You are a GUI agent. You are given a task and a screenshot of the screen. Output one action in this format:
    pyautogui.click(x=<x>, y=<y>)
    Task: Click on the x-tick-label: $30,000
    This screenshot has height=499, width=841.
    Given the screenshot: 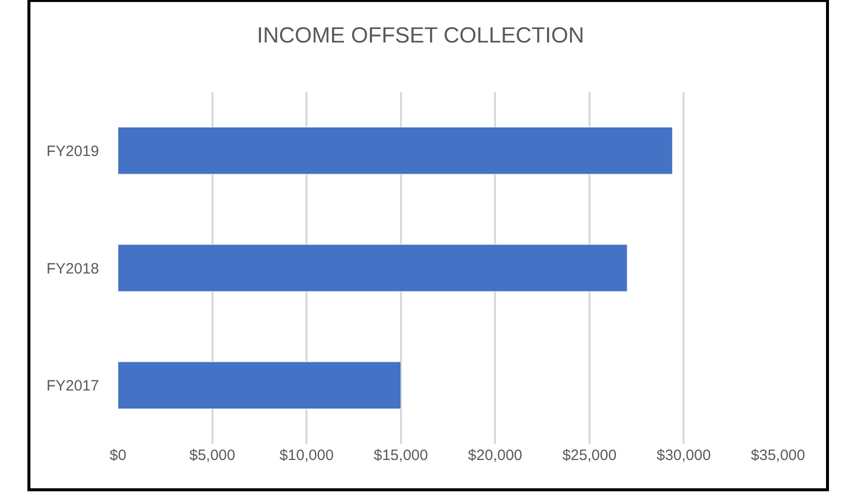 What is the action you would take?
    pyautogui.click(x=683, y=455)
    